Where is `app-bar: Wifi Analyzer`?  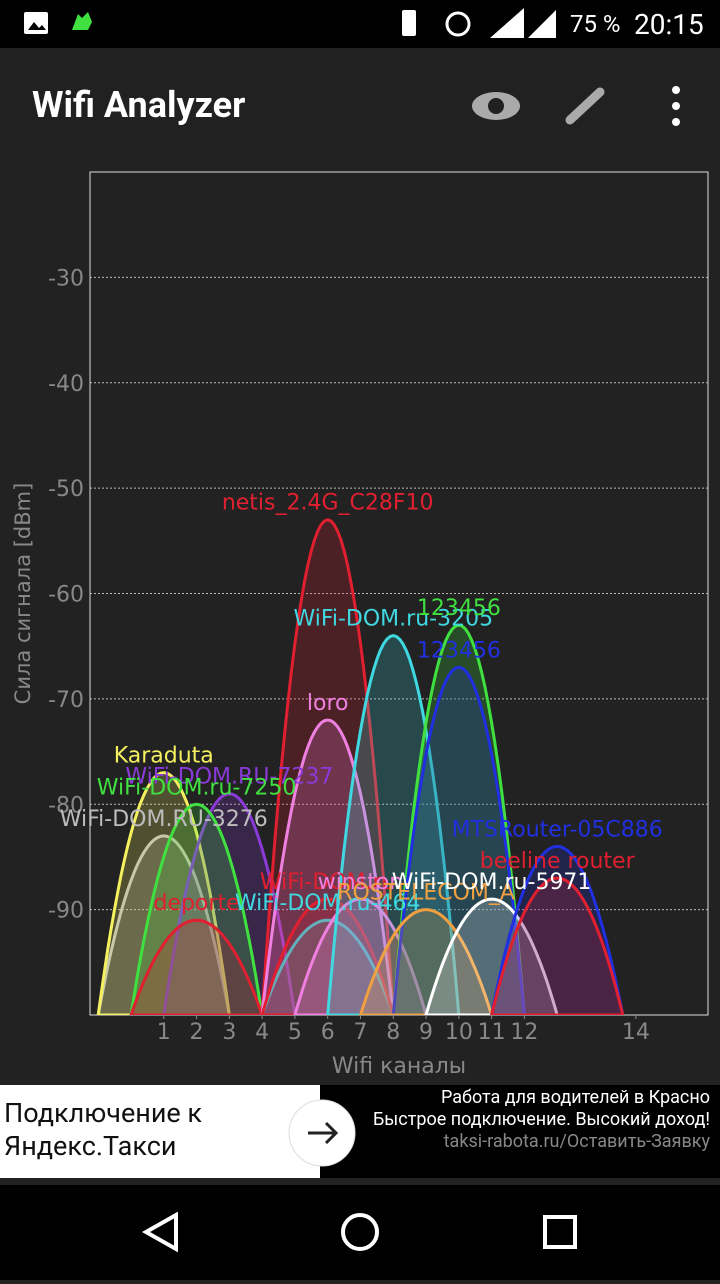
app-bar: Wifi Analyzer is located at coordinates (360, 104).